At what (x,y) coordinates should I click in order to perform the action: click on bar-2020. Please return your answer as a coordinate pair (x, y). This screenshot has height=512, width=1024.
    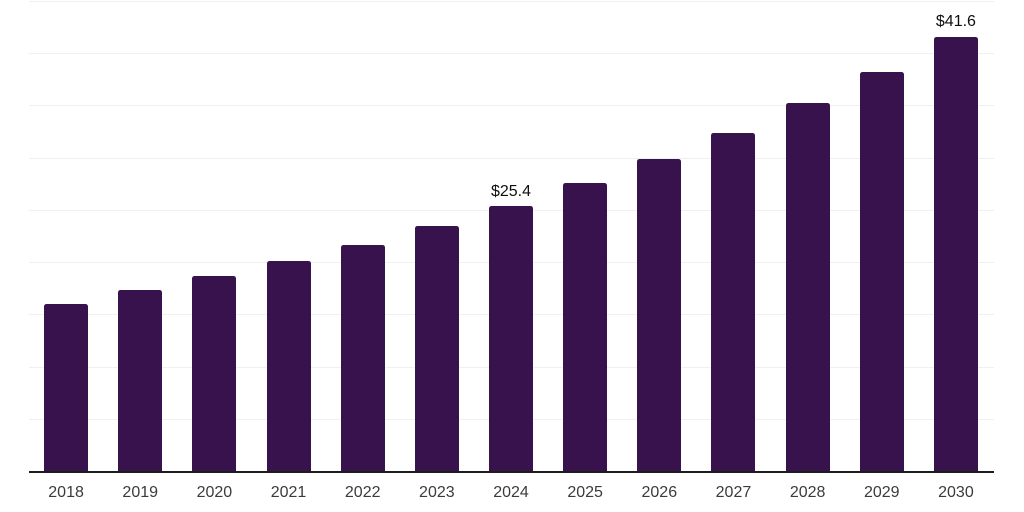
    Looking at the image, I should click on (214, 373).